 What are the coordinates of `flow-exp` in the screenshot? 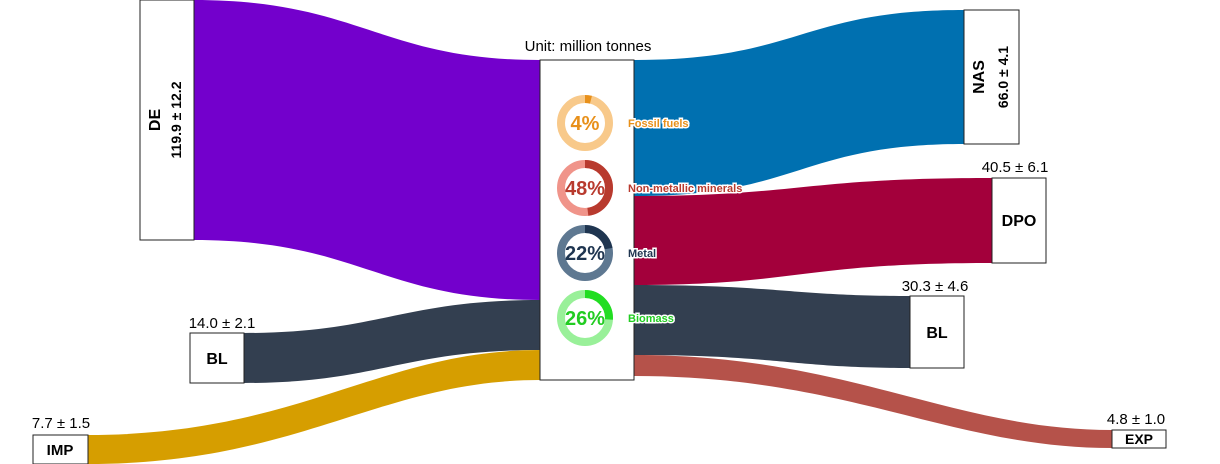 It's located at (873, 401).